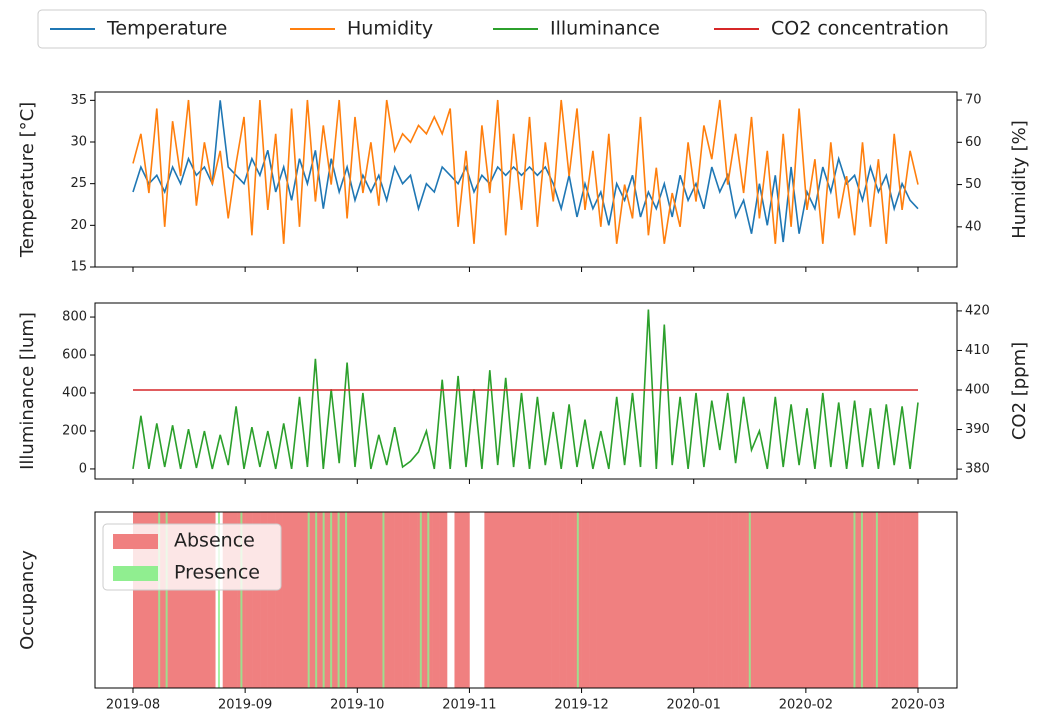  Describe the element at coordinates (74, 430) in the screenshot. I see `y-tick-label: 200` at that location.